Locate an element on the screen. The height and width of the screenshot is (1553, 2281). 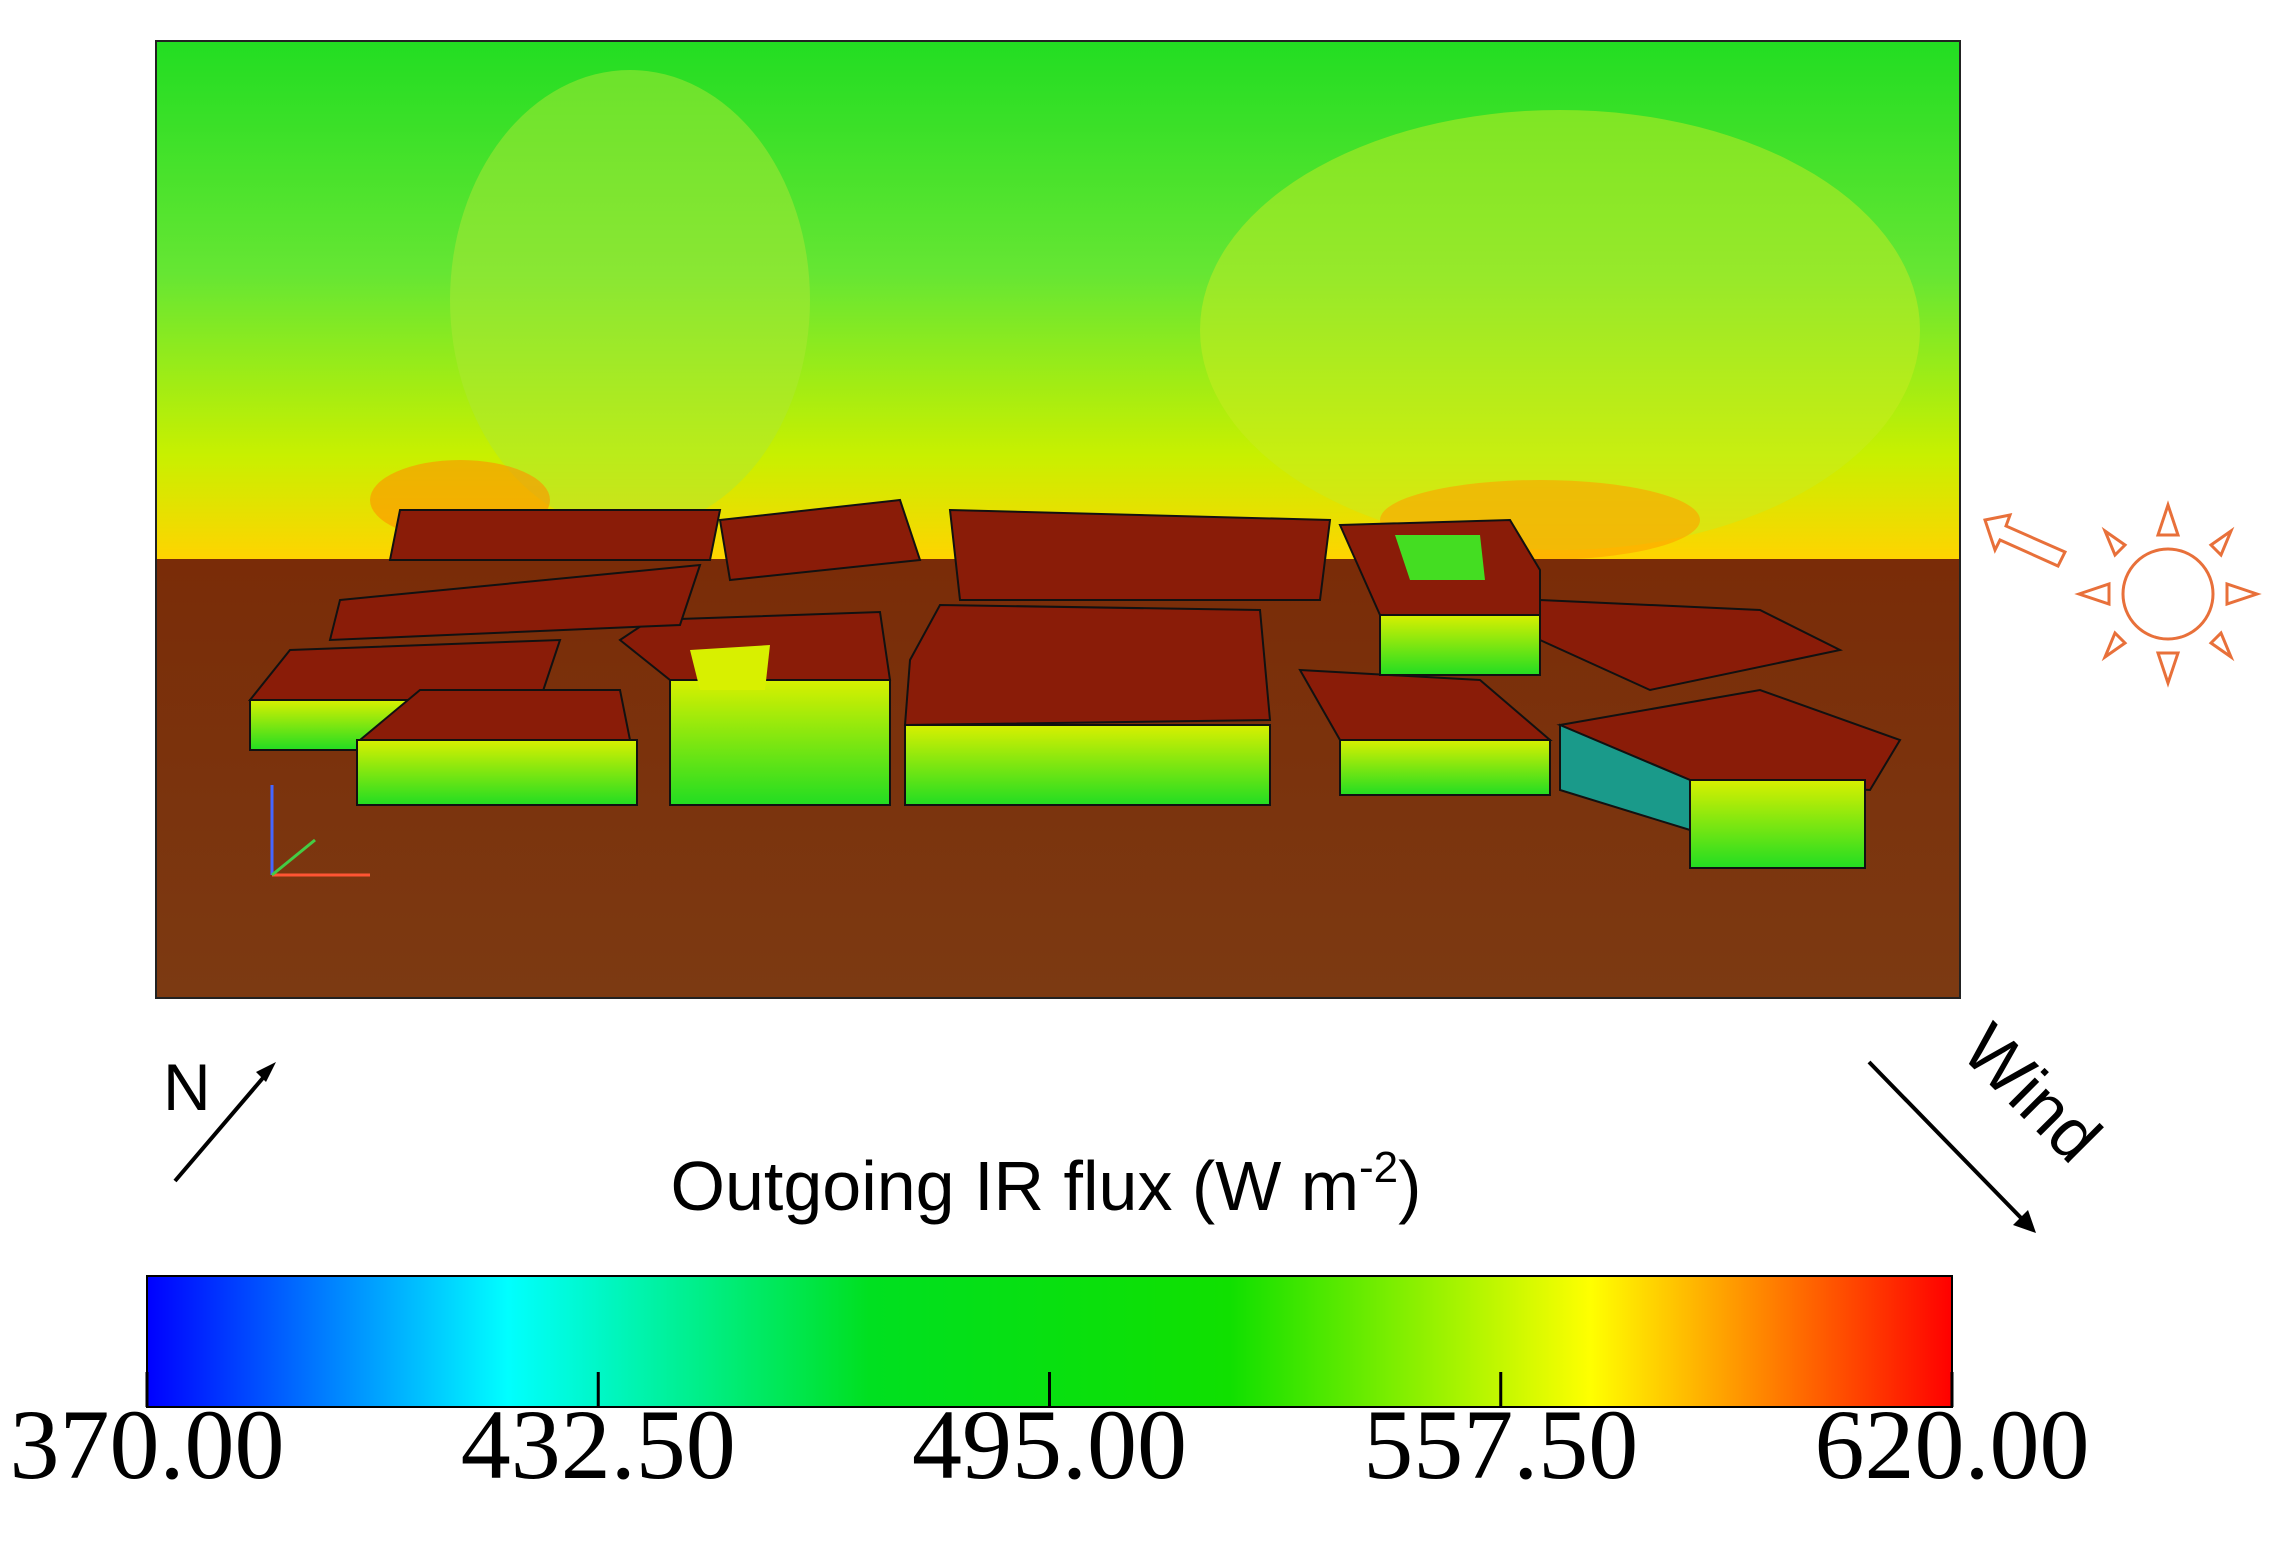
tick-label: 432.50 is located at coordinates (598, 1444).